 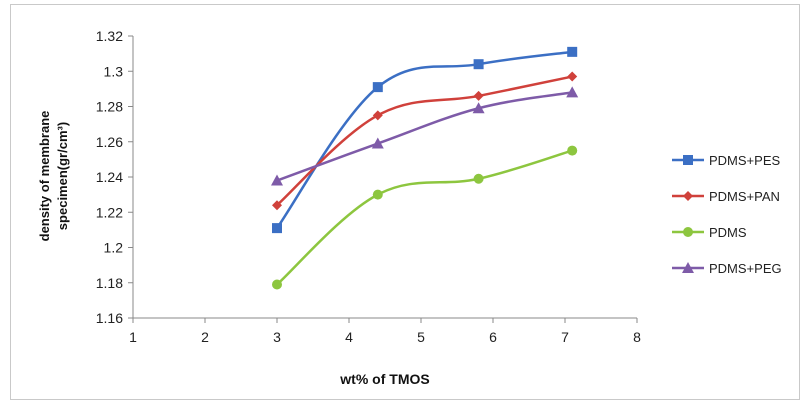 What do you see at coordinates (44, 176) in the screenshot?
I see `y-axis-label-line1: density of membrane` at bounding box center [44, 176].